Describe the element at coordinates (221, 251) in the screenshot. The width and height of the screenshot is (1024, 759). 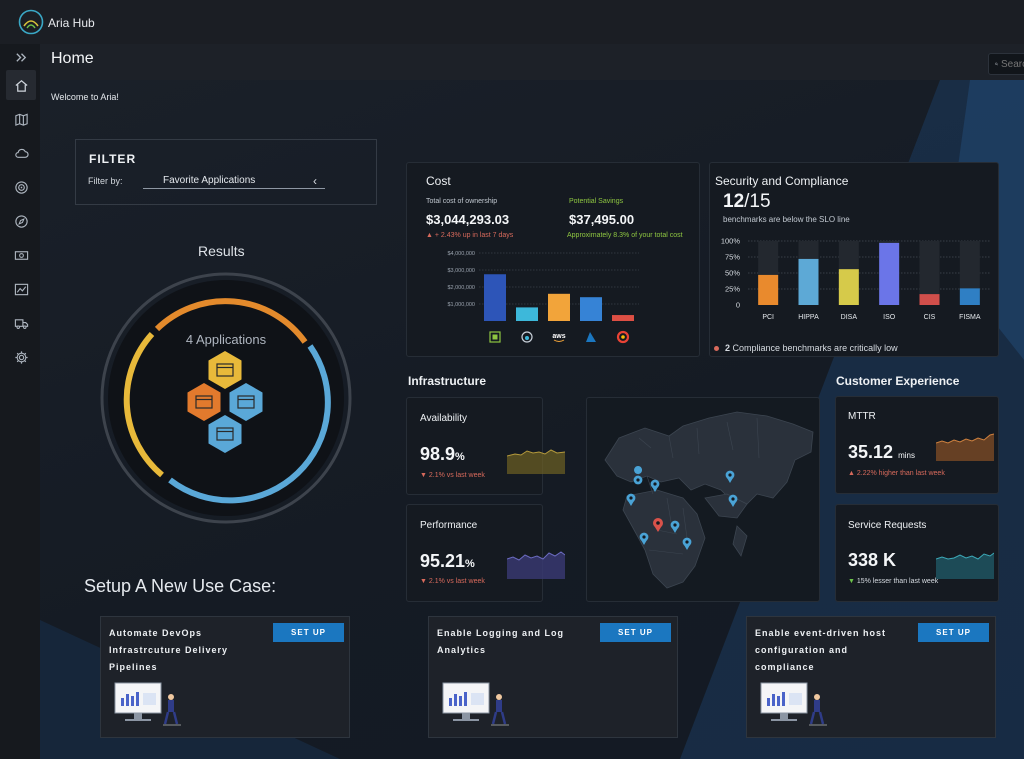
I see `results-title: Results` at that location.